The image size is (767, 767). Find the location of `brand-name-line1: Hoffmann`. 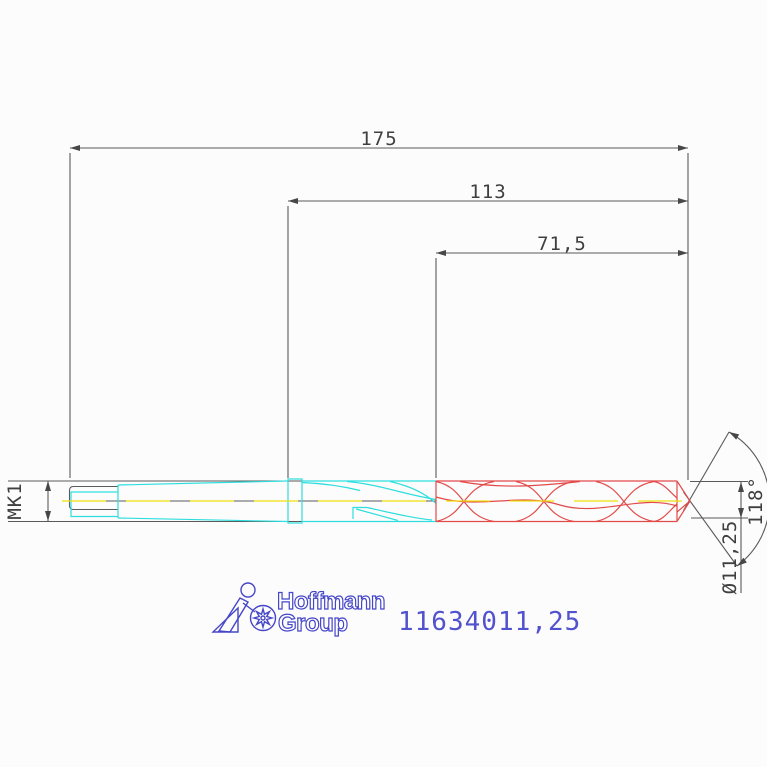

brand-name-line1: Hoffmann is located at coordinates (331, 601).